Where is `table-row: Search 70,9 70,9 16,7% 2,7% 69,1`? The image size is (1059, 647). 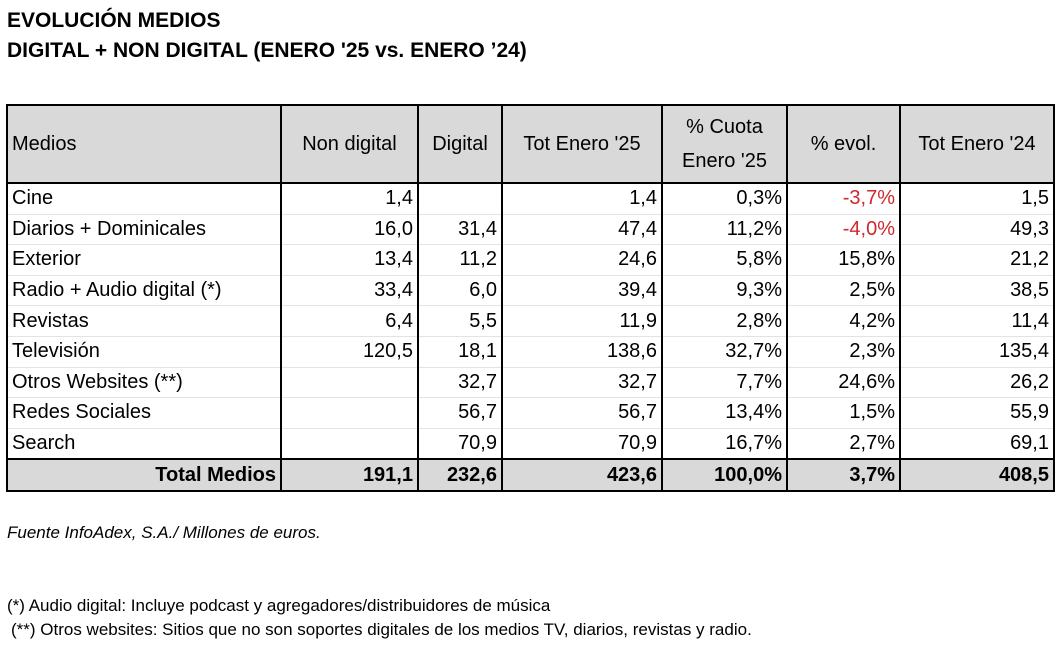 table-row: Search 70,9 70,9 16,7% 2,7% 69,1 is located at coordinates (530, 444).